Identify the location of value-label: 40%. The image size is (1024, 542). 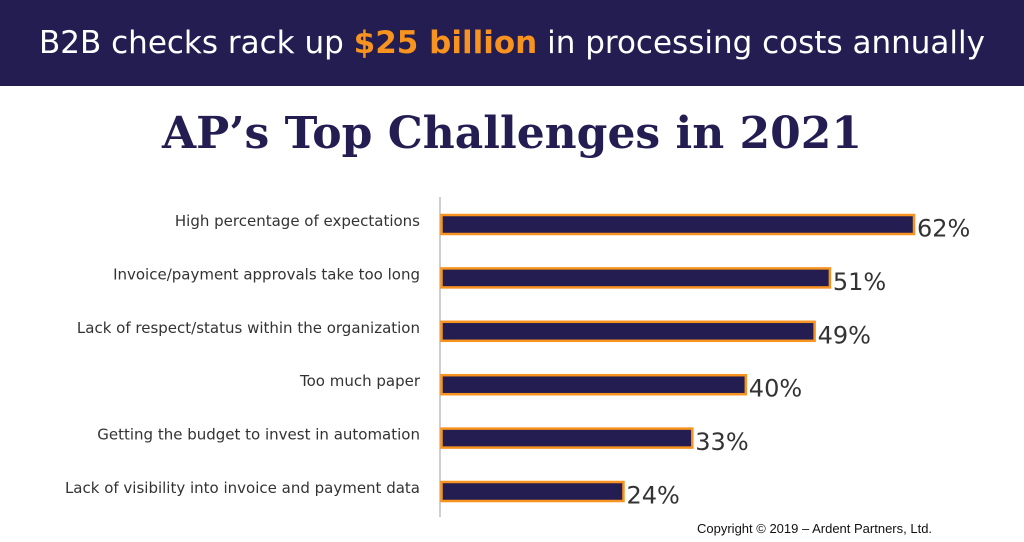
(775, 389).